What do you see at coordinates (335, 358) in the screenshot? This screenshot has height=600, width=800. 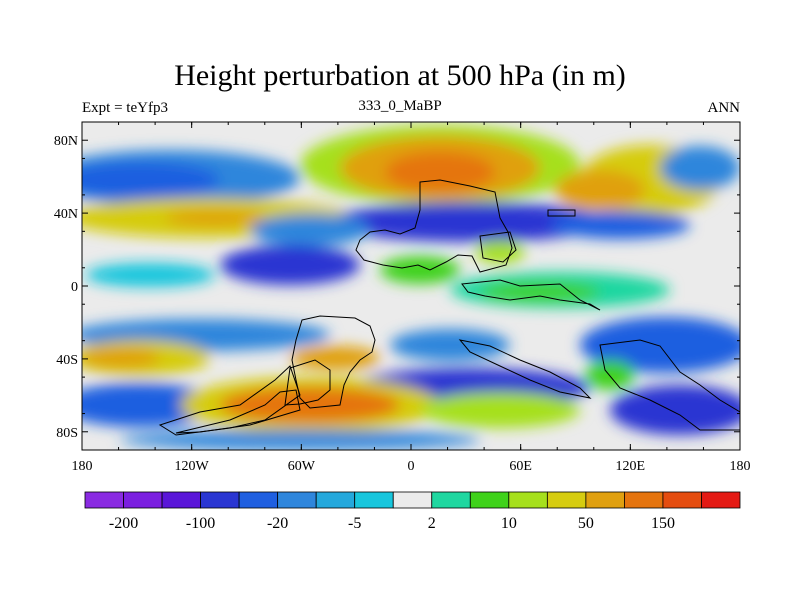 I see `sh-positive-central` at bounding box center [335, 358].